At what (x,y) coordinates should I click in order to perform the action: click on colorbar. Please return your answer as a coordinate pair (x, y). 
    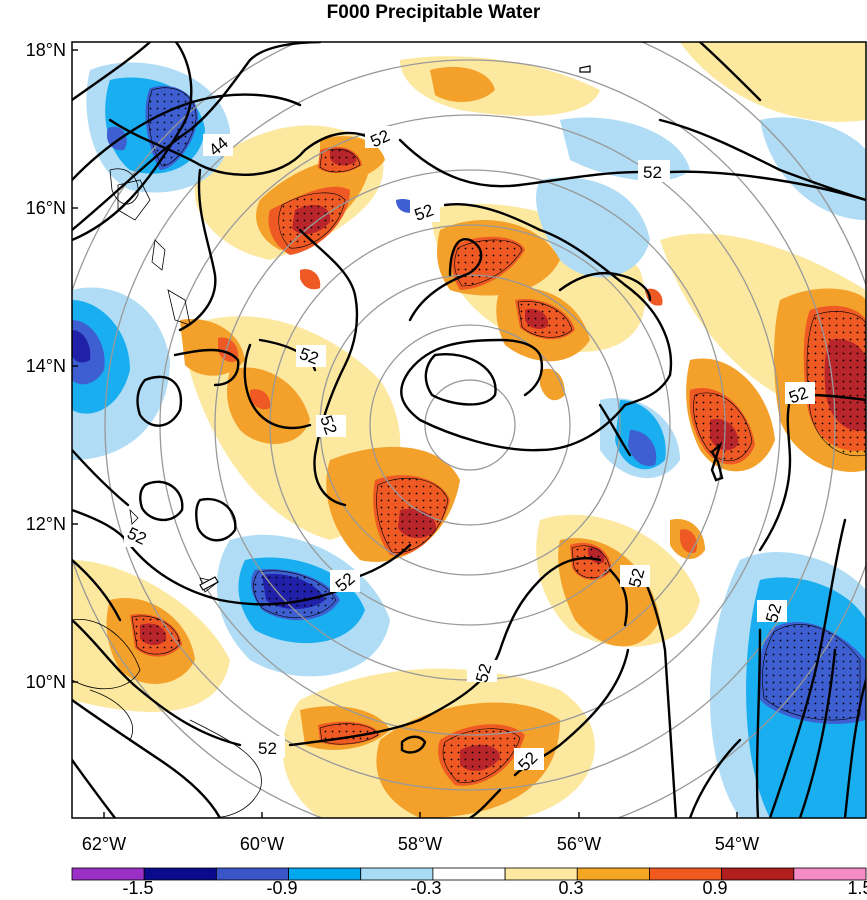
    Looking at the image, I should click on (469, 874).